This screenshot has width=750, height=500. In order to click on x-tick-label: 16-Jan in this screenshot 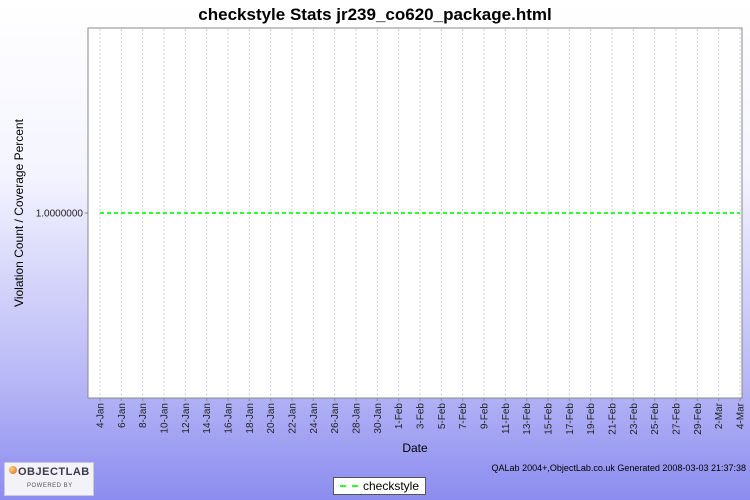, I will do `click(229, 418)`.